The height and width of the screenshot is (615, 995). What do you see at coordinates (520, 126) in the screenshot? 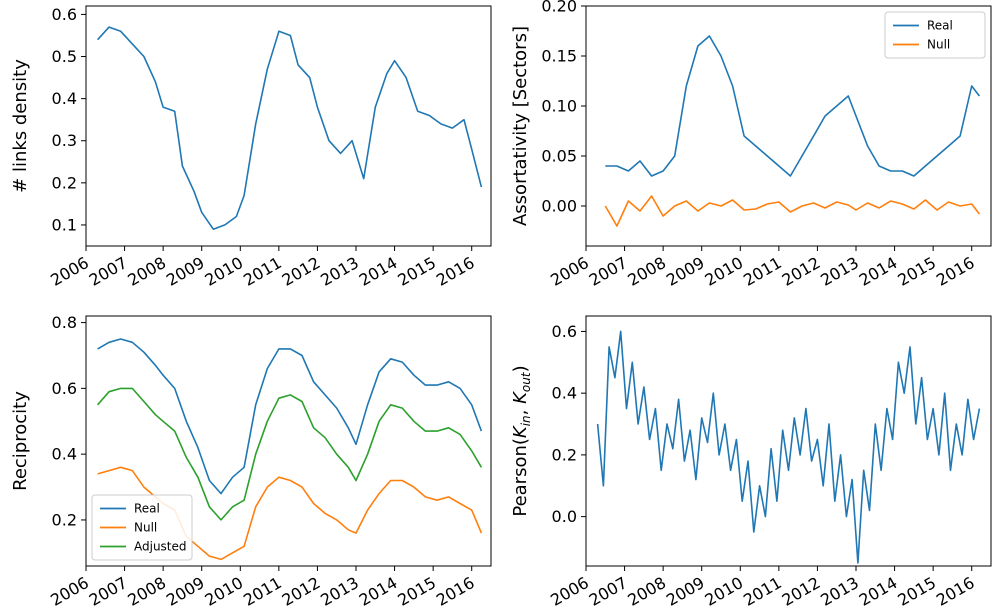
I see `y-axis-label: Assortativity [Sectors]` at bounding box center [520, 126].